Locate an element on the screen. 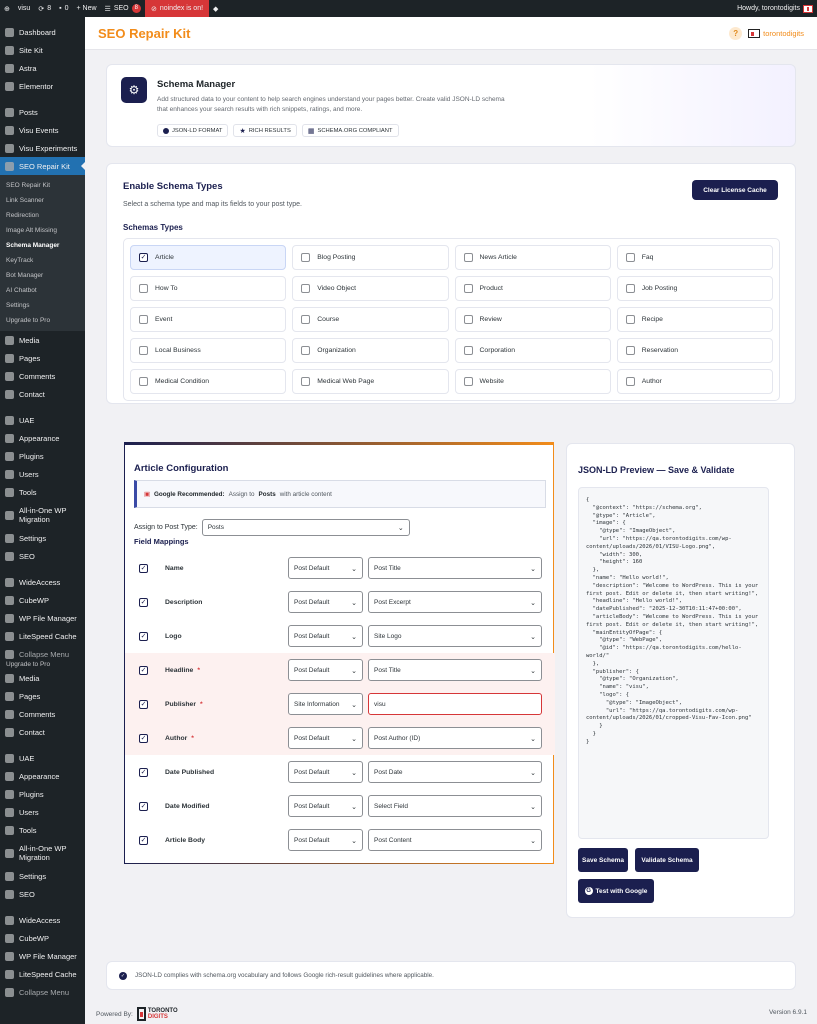 Image resolution: width=817 pixels, height=1024 pixels. sidebar-item-litespeed-cache: LiteSpeed Cache is located at coordinates (42, 974).